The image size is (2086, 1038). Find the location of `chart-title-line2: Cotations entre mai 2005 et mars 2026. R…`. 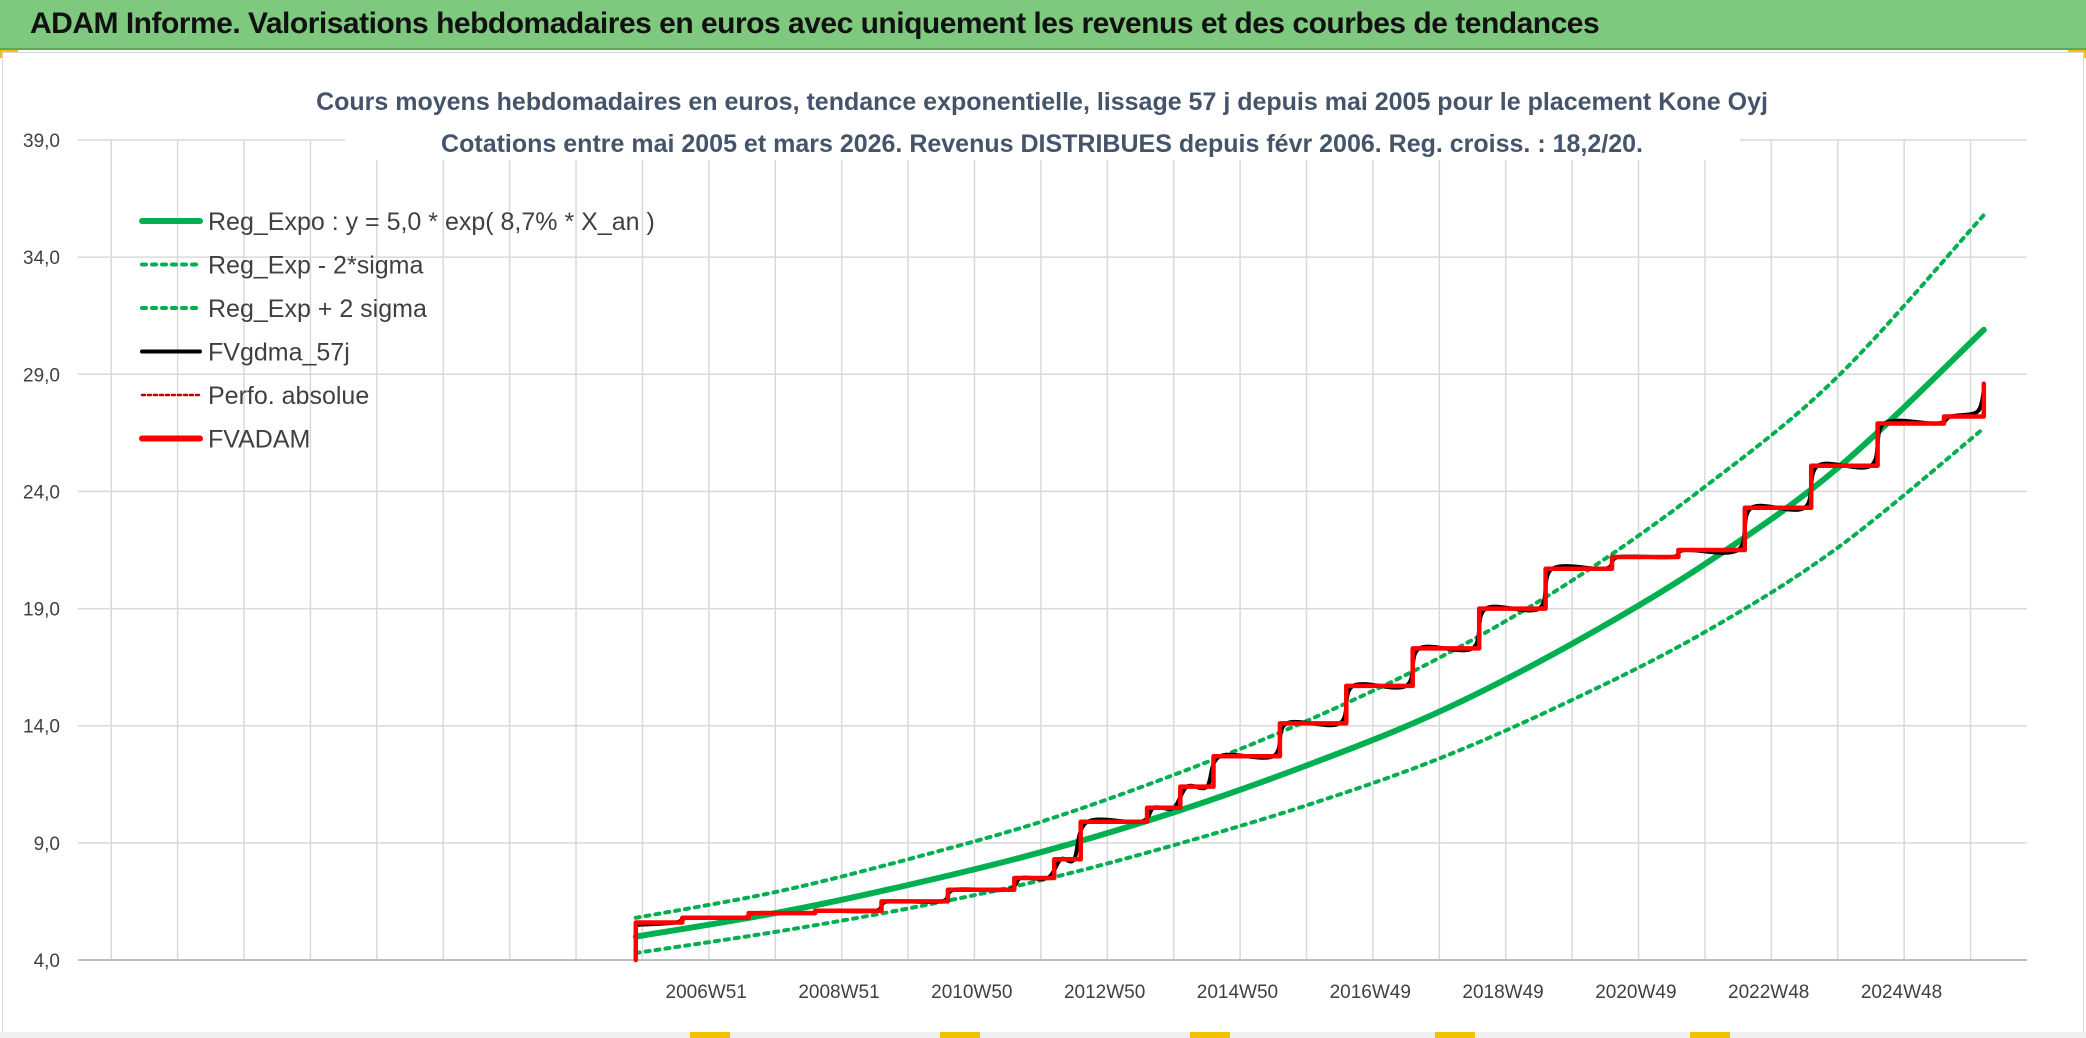

chart-title-line2: Cotations entre mai 2005 et mars 2026. R… is located at coordinates (1042, 144).